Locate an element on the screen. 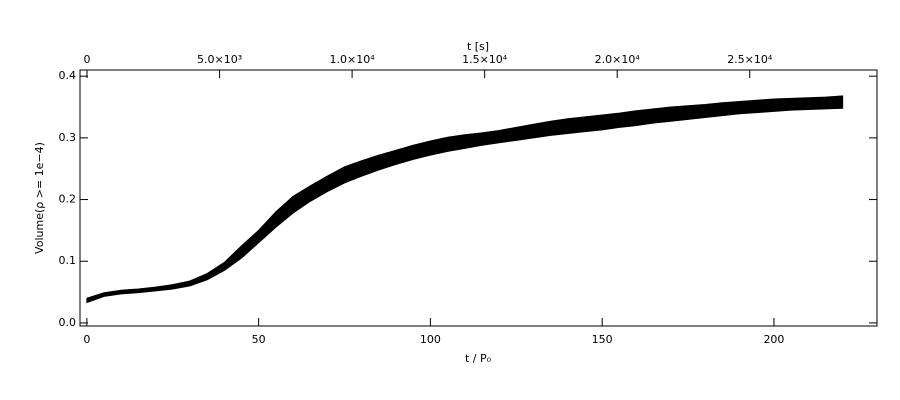 This screenshot has width=900, height=400. y-tick-label: 0.3 is located at coordinates (68, 137).